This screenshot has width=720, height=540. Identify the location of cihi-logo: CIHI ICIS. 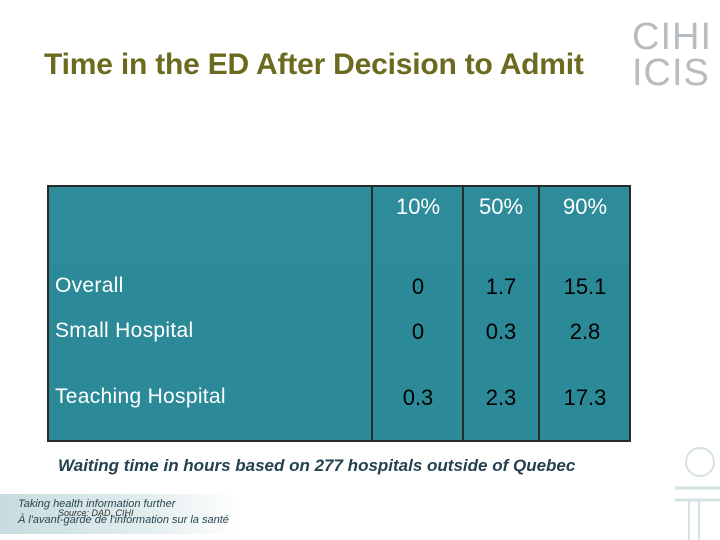
(672, 56).